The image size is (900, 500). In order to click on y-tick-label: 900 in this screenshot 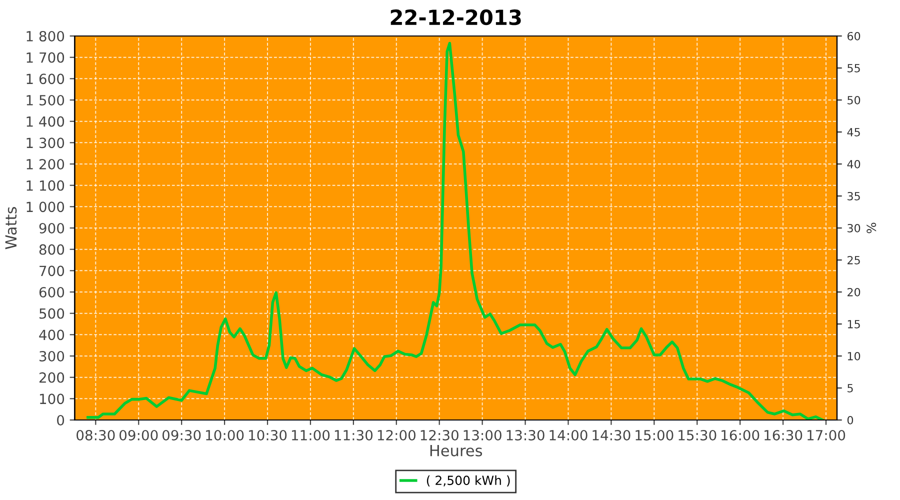, I will do `click(51, 228)`.